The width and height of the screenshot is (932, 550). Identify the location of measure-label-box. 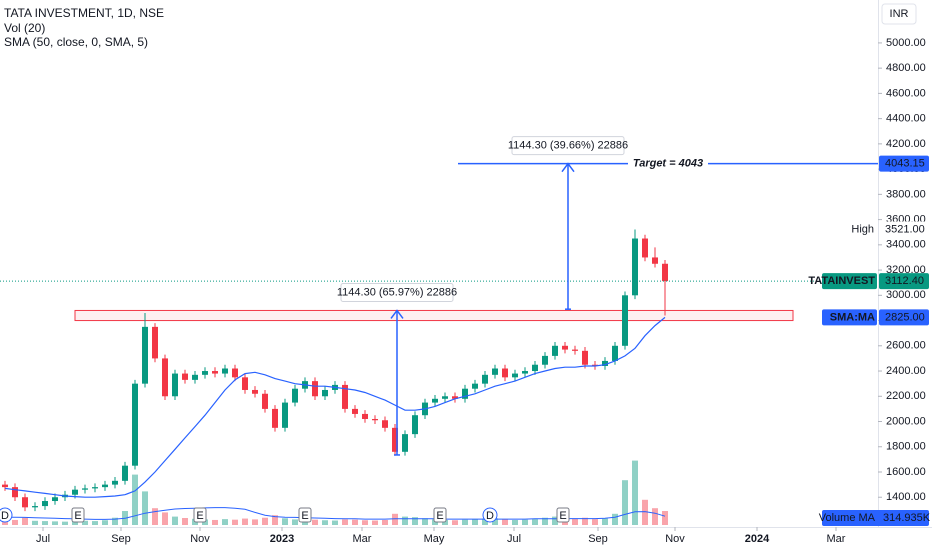
(568, 146).